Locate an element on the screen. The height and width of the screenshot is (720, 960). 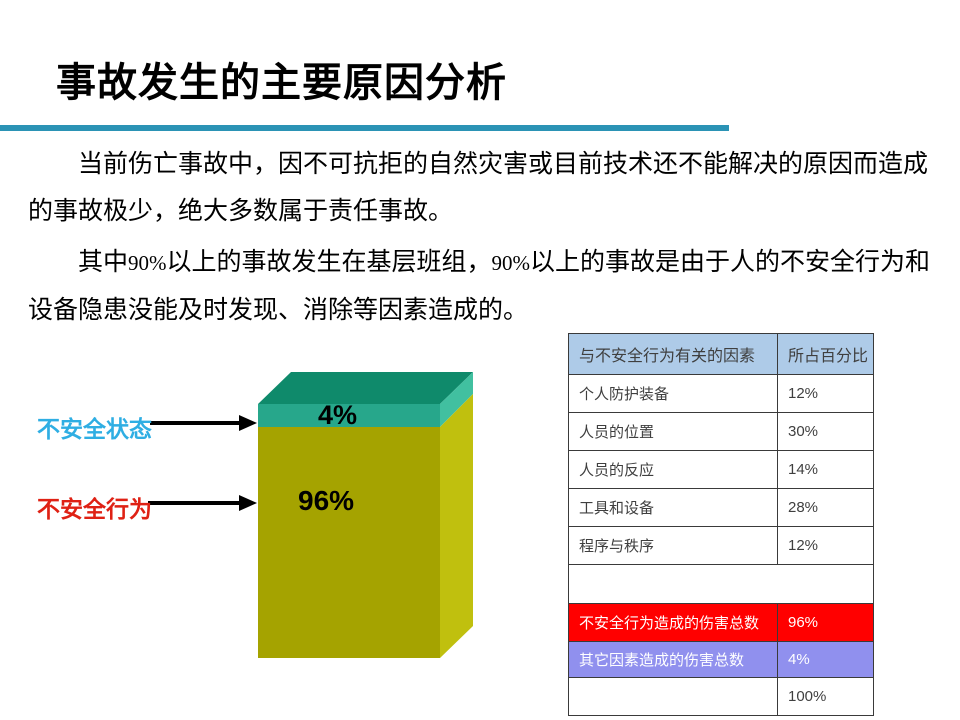
summary-row-behavior: 不安全行为造成的伤害总数 96% is located at coordinates (721, 622).